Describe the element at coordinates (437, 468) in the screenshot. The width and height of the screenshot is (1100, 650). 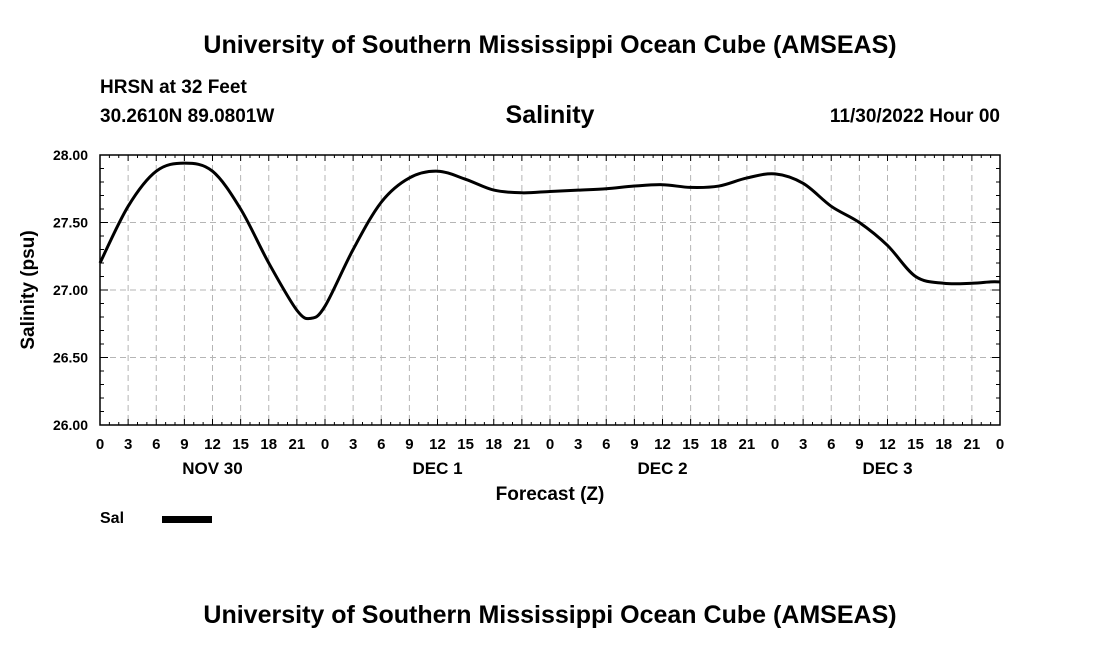
I see `day-label: DEC 1` at that location.